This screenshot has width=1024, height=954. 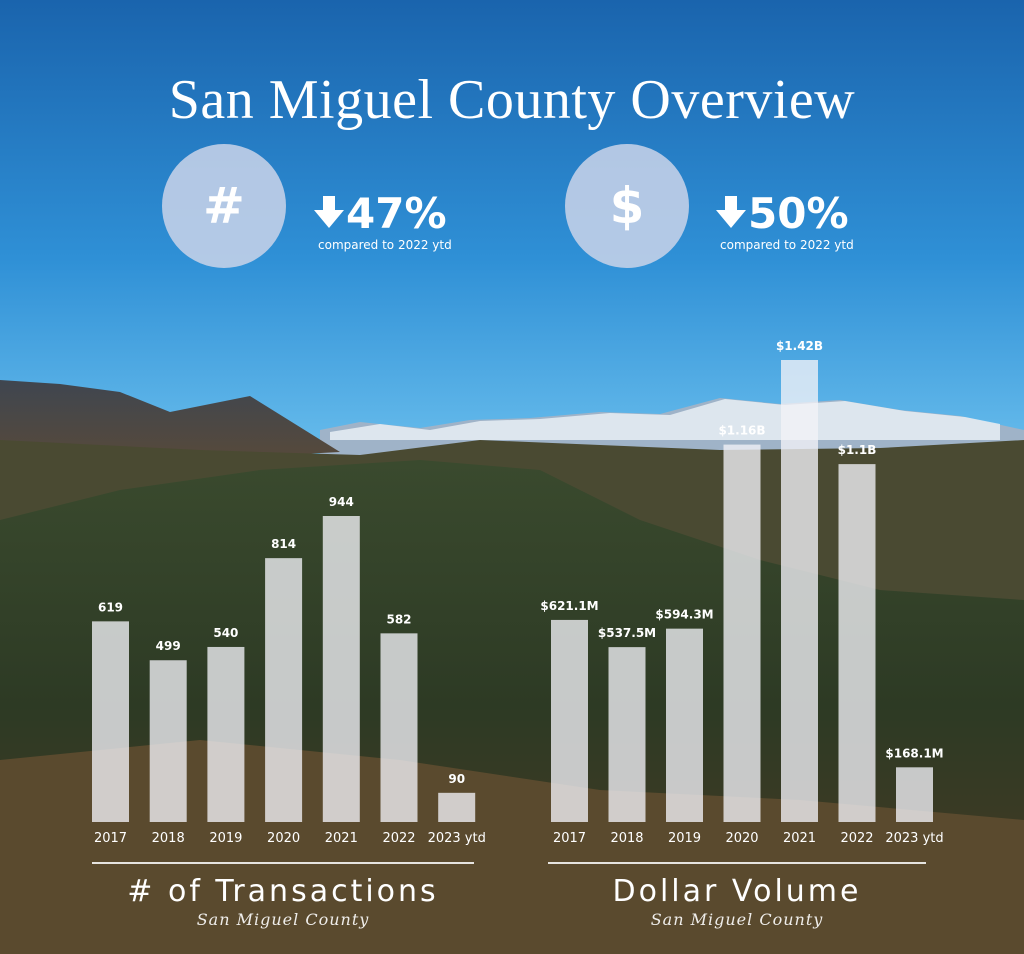 I want to click on dollar-icon: $, so click(x=627, y=206).